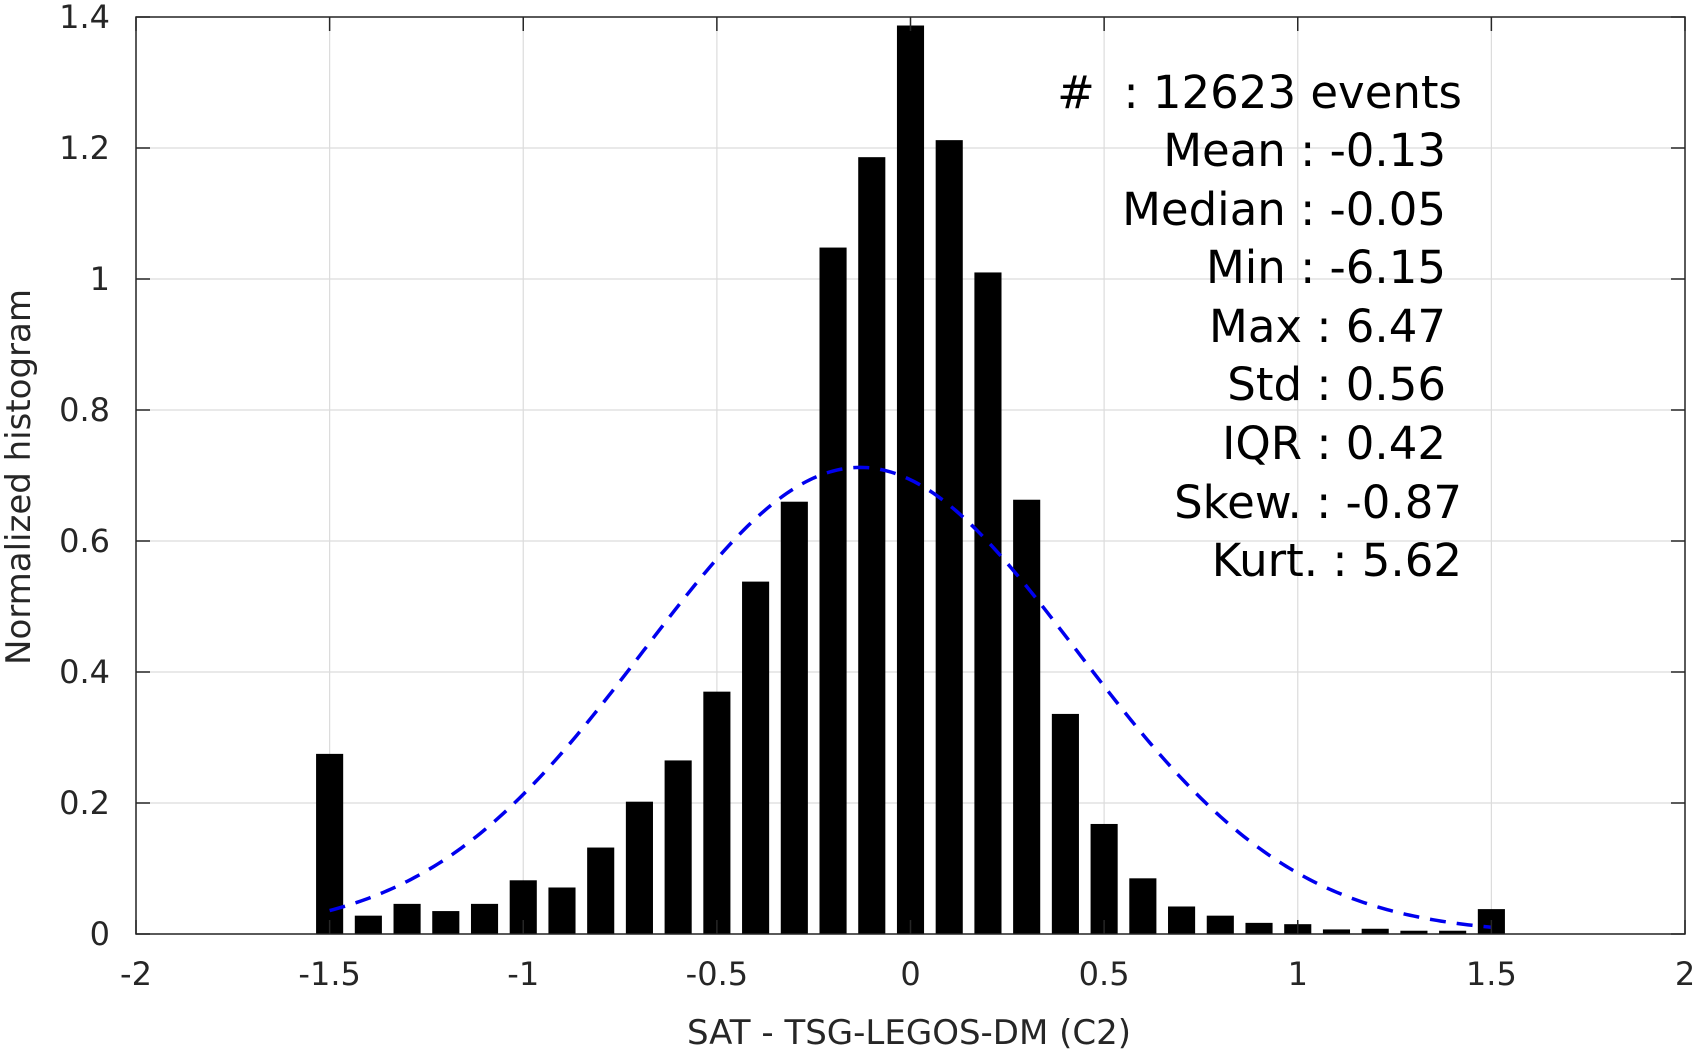 The height and width of the screenshot is (1053, 1703). What do you see at coordinates (84, 803) in the screenshot?
I see `y-tick-label: 0.2` at bounding box center [84, 803].